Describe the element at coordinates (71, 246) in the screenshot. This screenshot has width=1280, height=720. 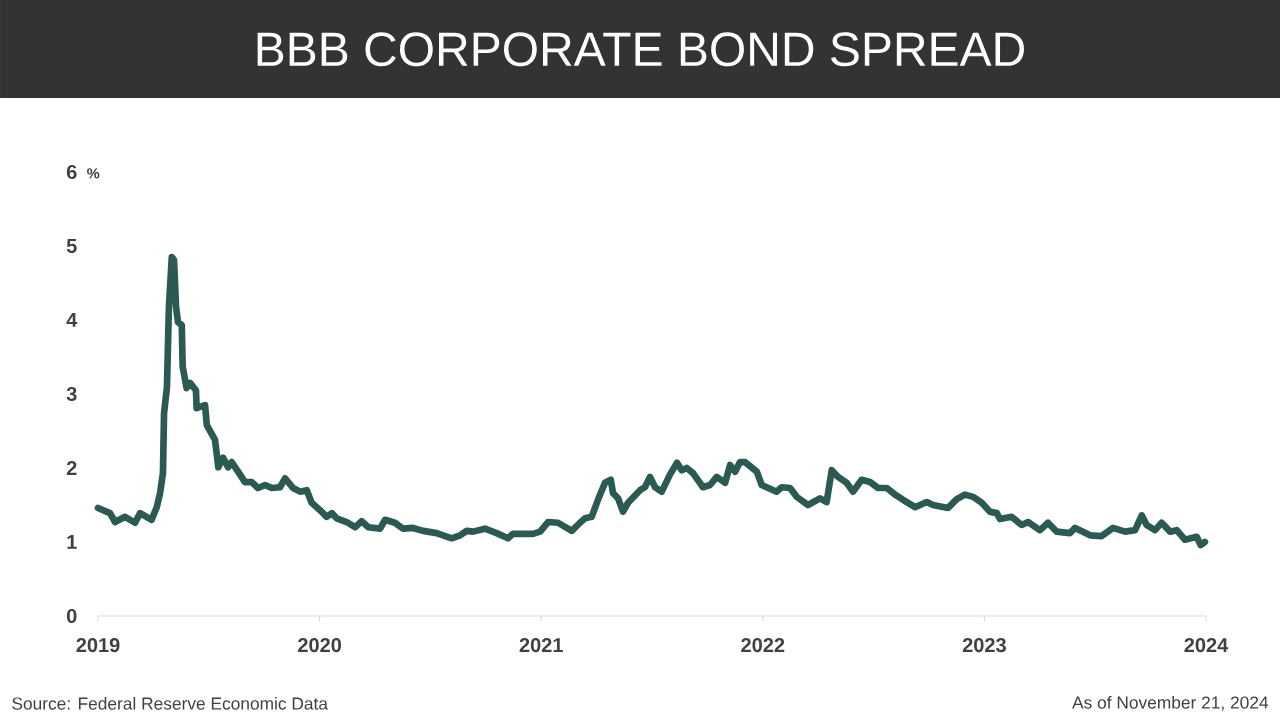
I see `y-tick-label: 5` at that location.